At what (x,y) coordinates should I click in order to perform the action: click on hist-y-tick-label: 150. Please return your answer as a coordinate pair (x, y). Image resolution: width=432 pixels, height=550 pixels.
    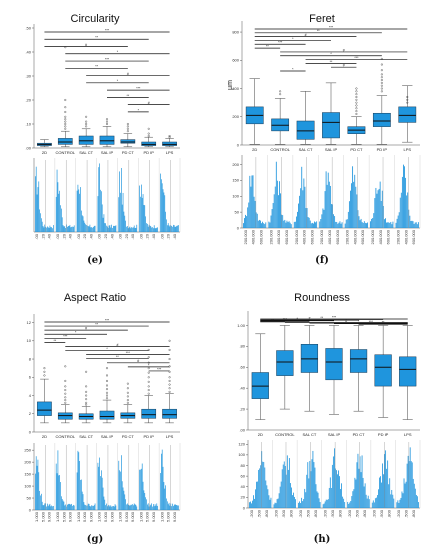
    Looking at the image, I should click on (27, 473).